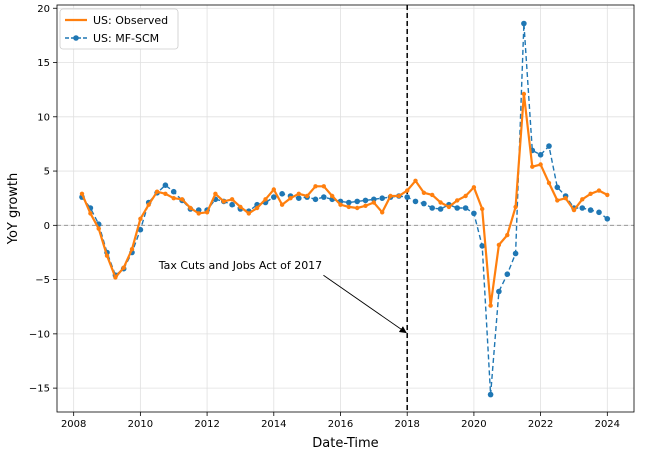 This screenshot has height=454, width=656. What do you see at coordinates (607, 424) in the screenshot?
I see `x-tick-label: 2024` at bounding box center [607, 424].